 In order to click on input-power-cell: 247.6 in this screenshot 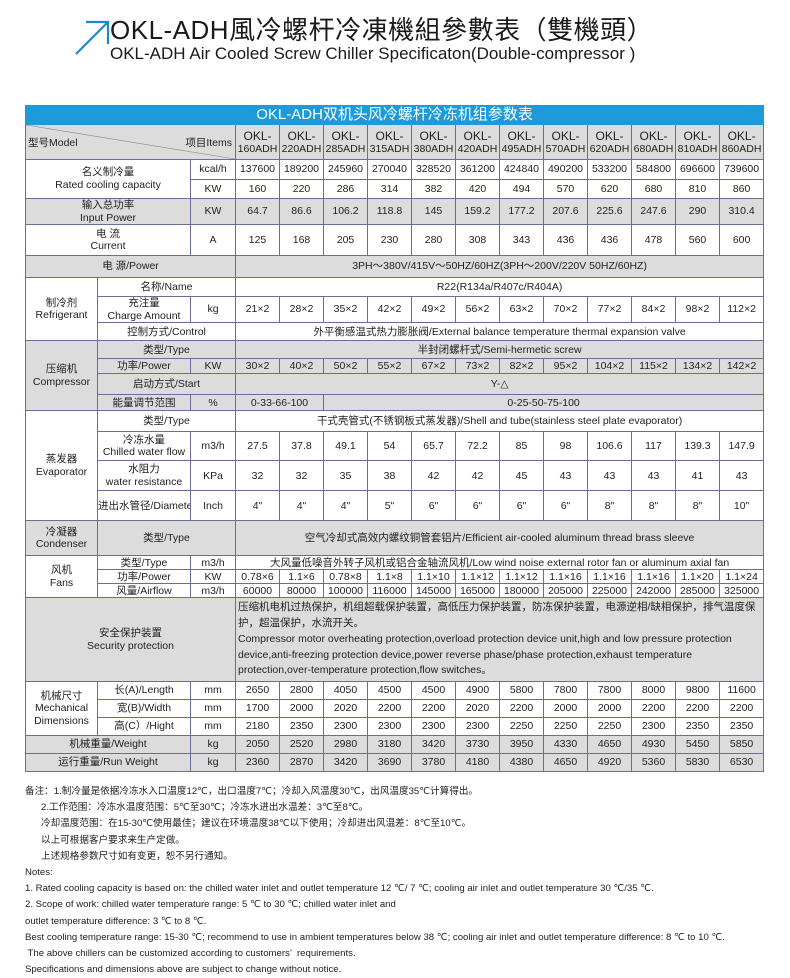, I will do `click(653, 211)`.